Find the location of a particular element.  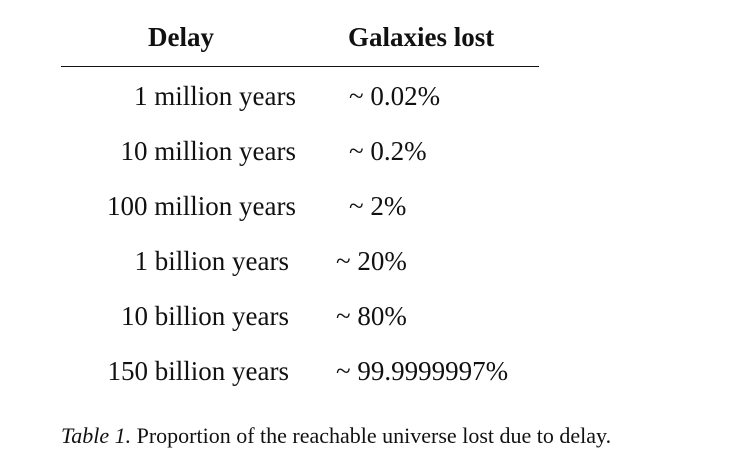

table-row: 1 million years ~ 0.02% is located at coordinates (372, 96).